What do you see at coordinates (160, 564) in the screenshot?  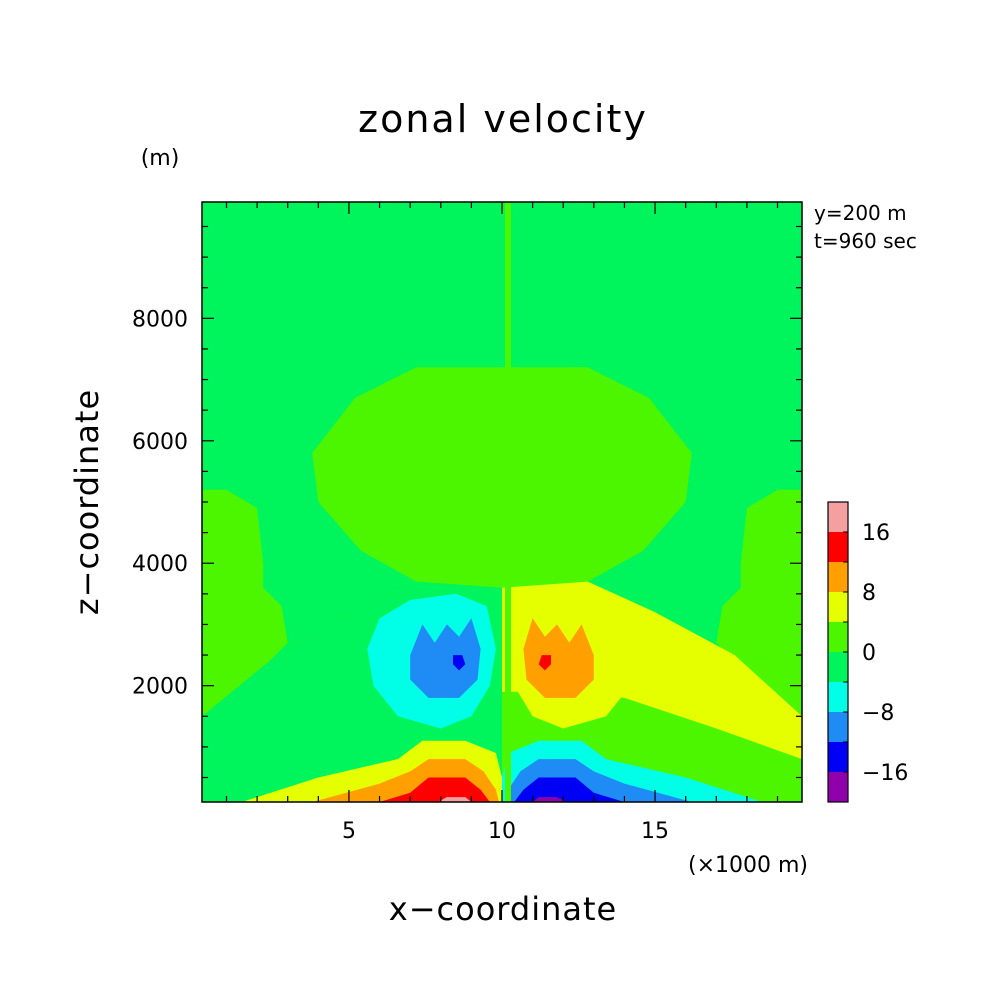 I see `y-tick-label: 4000` at bounding box center [160, 564].